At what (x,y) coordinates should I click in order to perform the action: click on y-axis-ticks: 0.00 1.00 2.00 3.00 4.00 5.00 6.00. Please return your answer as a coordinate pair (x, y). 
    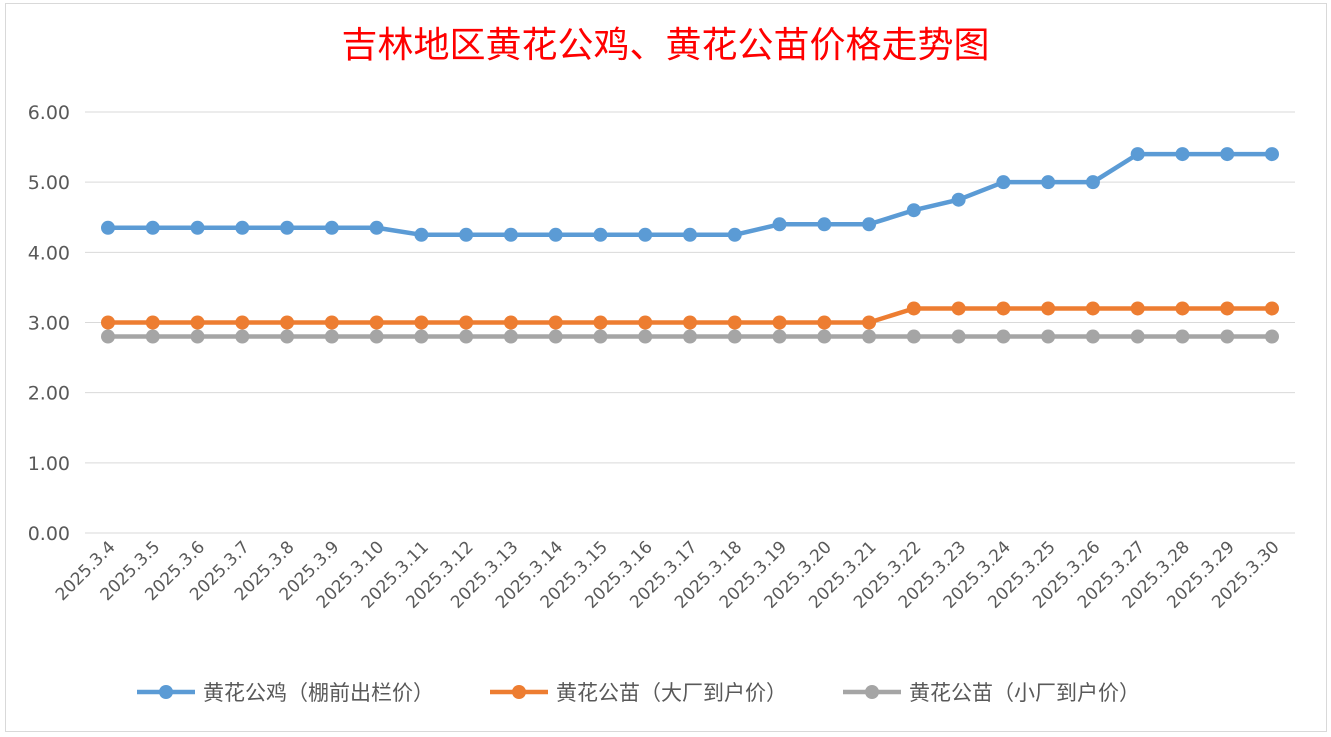
    Looking at the image, I should click on (49, 323).